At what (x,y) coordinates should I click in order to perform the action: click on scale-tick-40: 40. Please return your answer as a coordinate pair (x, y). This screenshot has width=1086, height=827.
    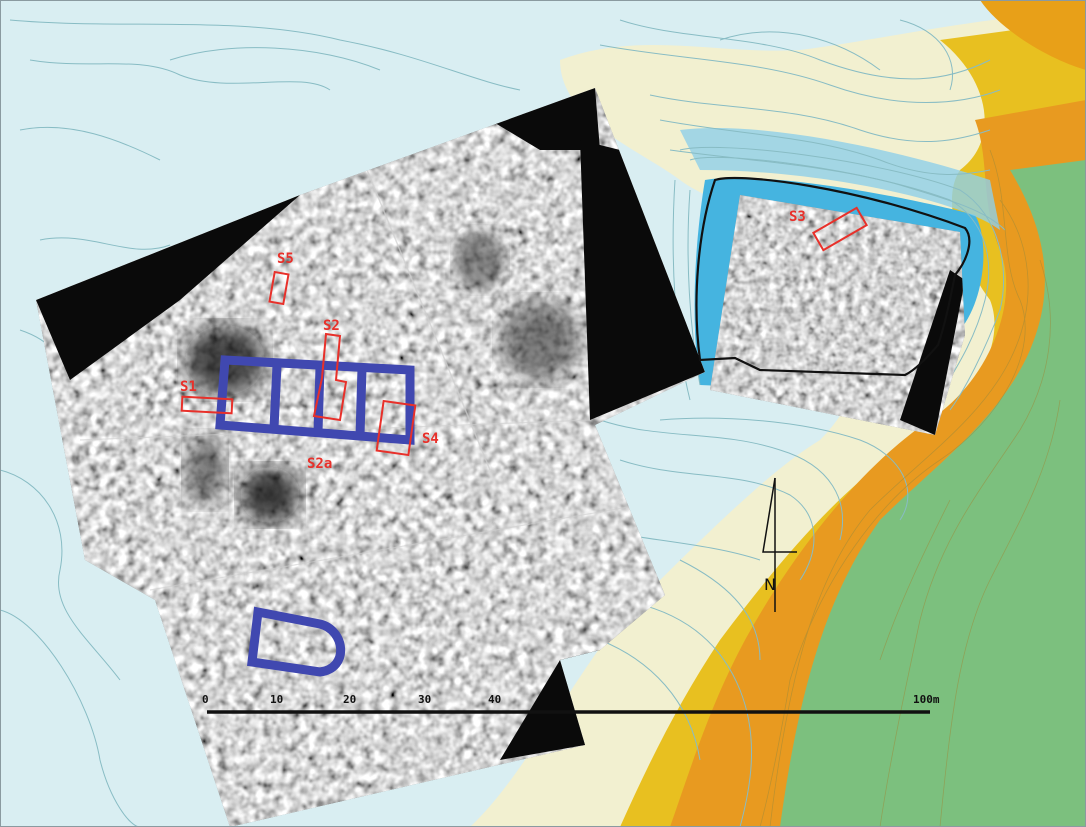
    Looking at the image, I should click on (494, 699).